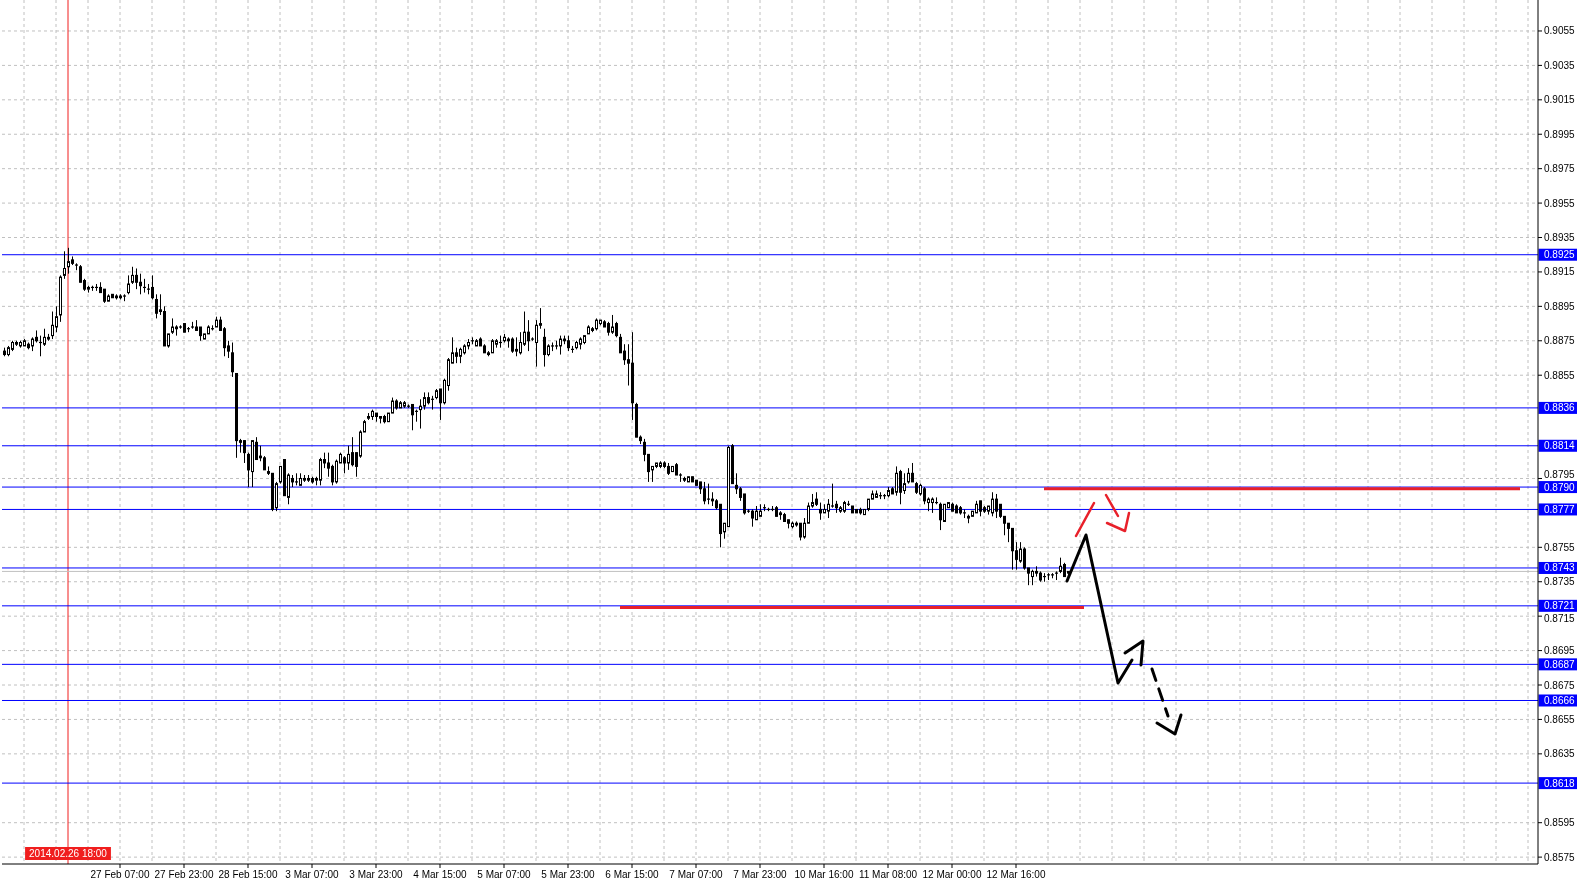 Image resolution: width=1578 pixels, height=887 pixels. Describe the element at coordinates (952, 874) in the screenshot. I see `x-tick-label: 12 Mar 00:00` at that location.